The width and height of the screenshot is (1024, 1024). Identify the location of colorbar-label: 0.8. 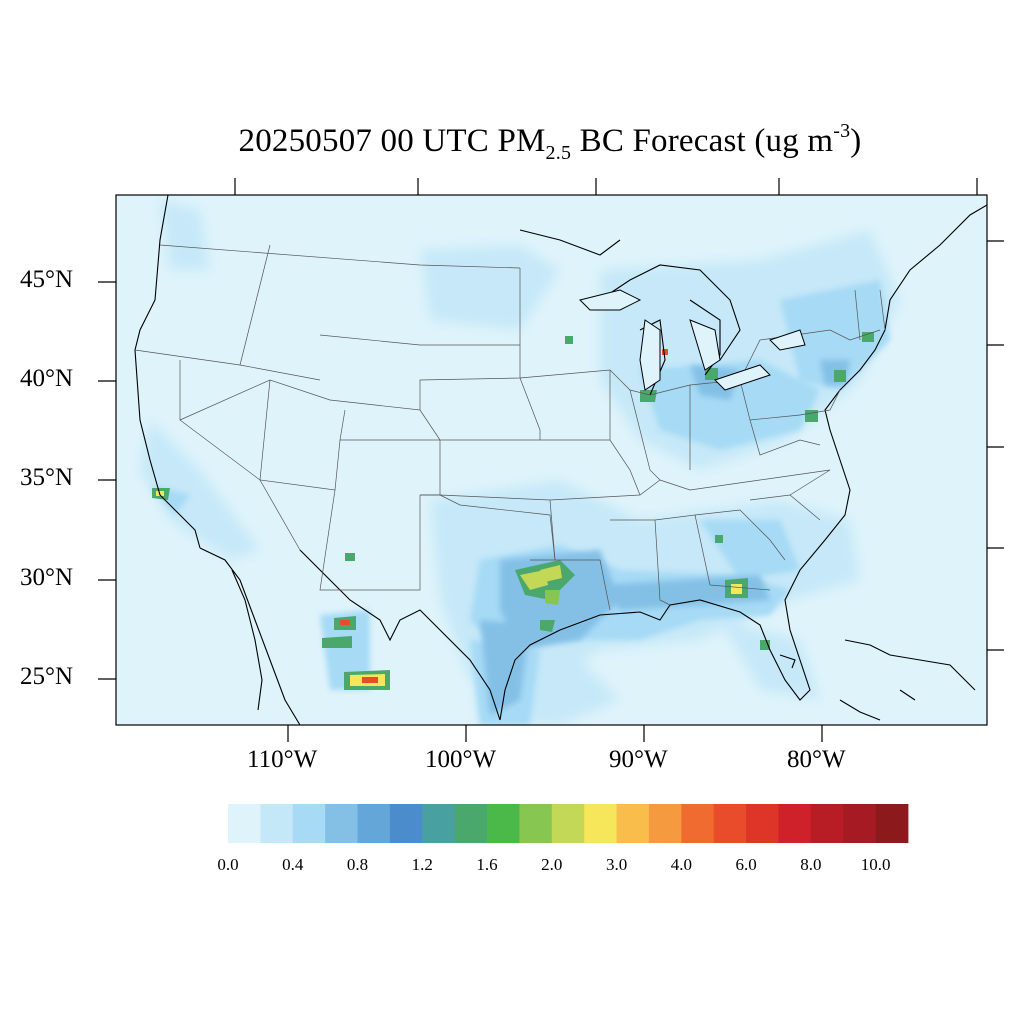
(357, 864).